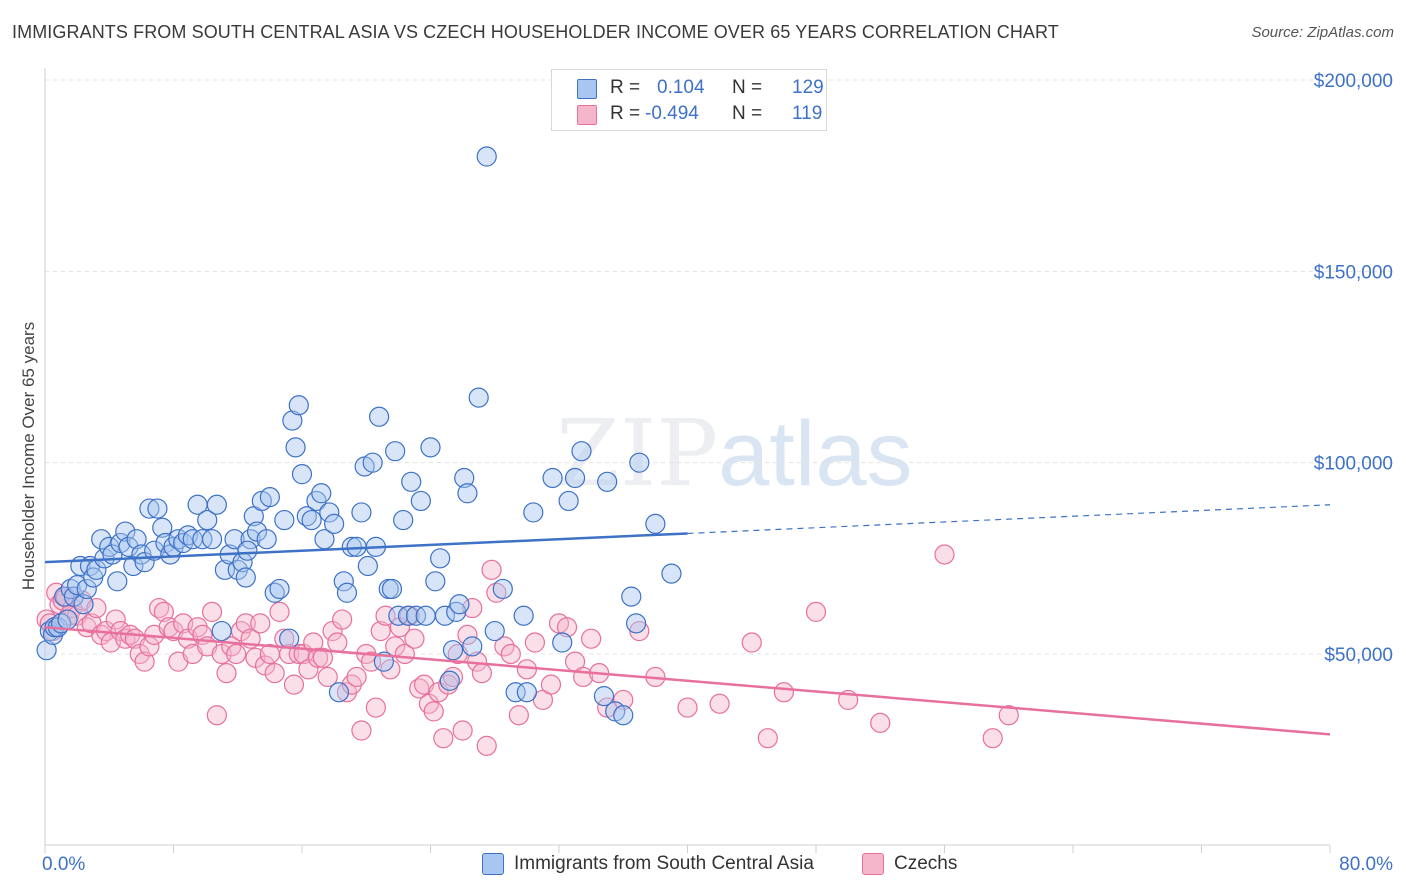 The width and height of the screenshot is (1406, 892). What do you see at coordinates (1366, 864) in the screenshot?
I see `x-tick-label: 80.0%` at bounding box center [1366, 864].